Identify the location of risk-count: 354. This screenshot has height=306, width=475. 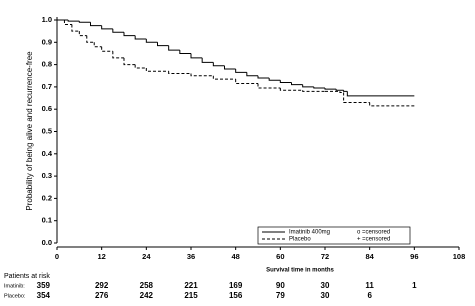
(44, 295).